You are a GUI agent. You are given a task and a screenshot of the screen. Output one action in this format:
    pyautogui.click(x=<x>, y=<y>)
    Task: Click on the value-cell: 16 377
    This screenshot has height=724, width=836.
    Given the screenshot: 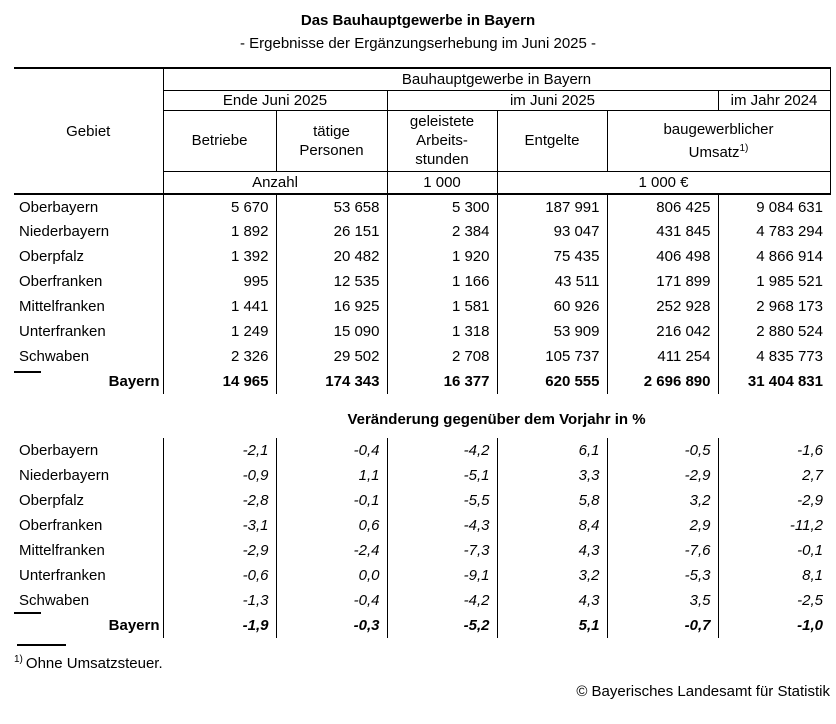 What is the action you would take?
    pyautogui.click(x=442, y=381)
    